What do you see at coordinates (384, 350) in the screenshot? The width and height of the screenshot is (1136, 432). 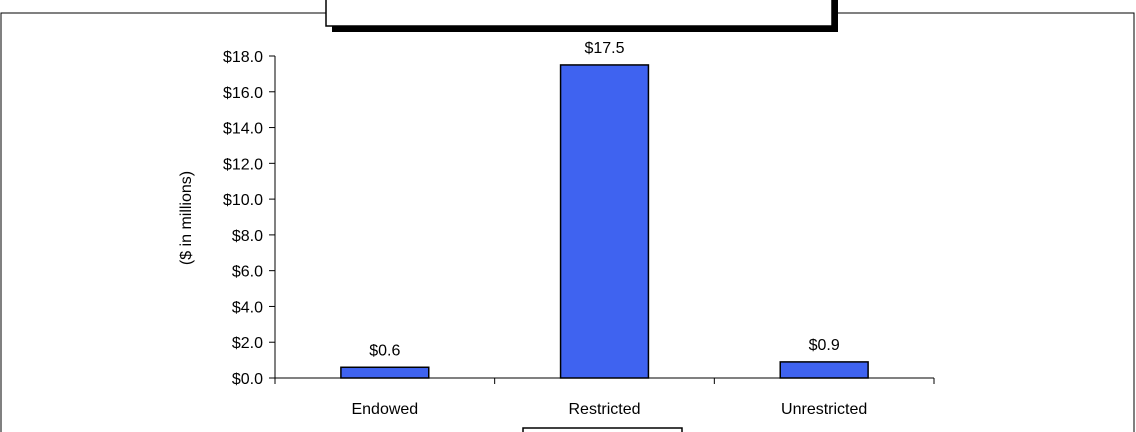 I see `bar-value-label: $0.6` at bounding box center [384, 350].